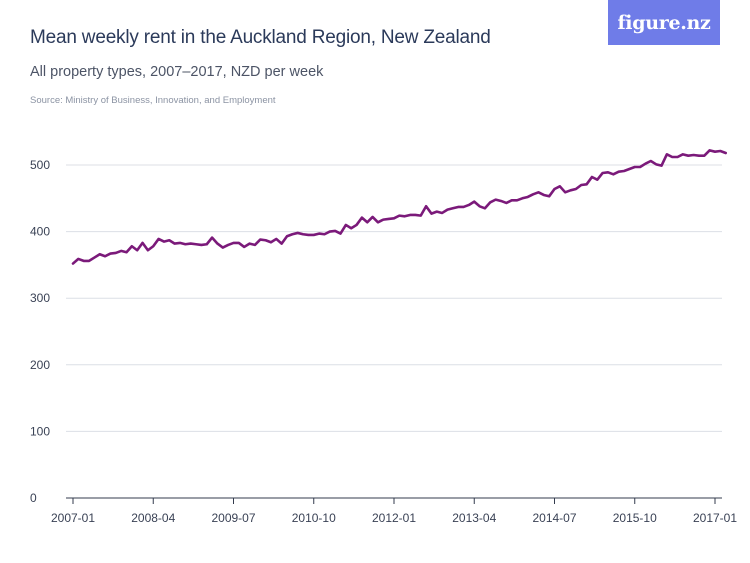 The width and height of the screenshot is (750, 563). What do you see at coordinates (40, 232) in the screenshot?
I see `y-tick-label: 400` at bounding box center [40, 232].